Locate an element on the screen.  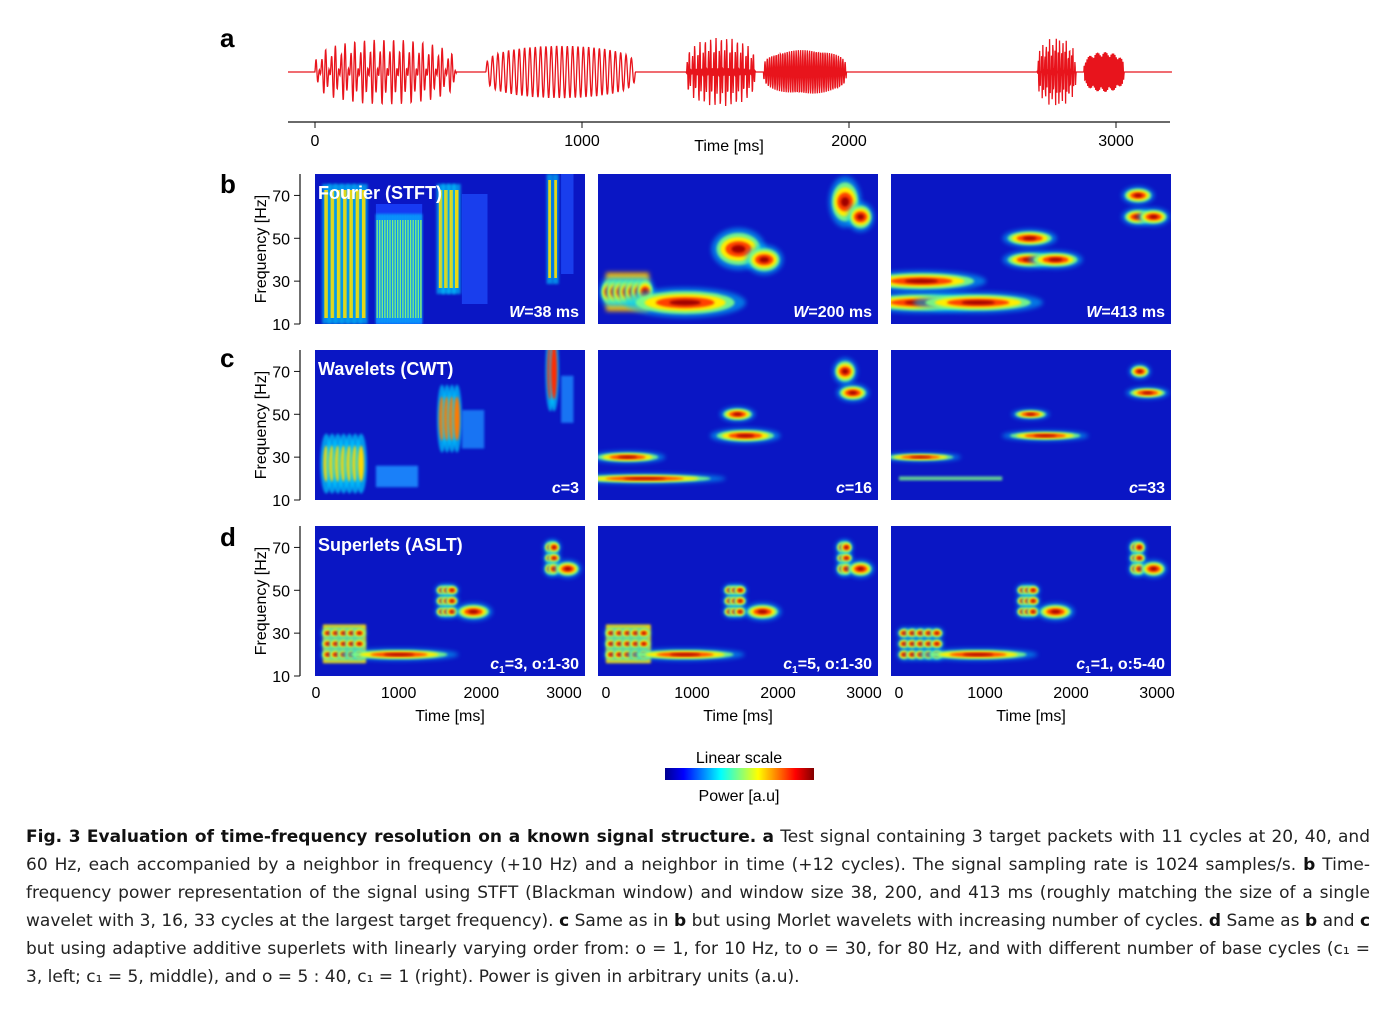
colorbar-gradient is located at coordinates (739, 774).